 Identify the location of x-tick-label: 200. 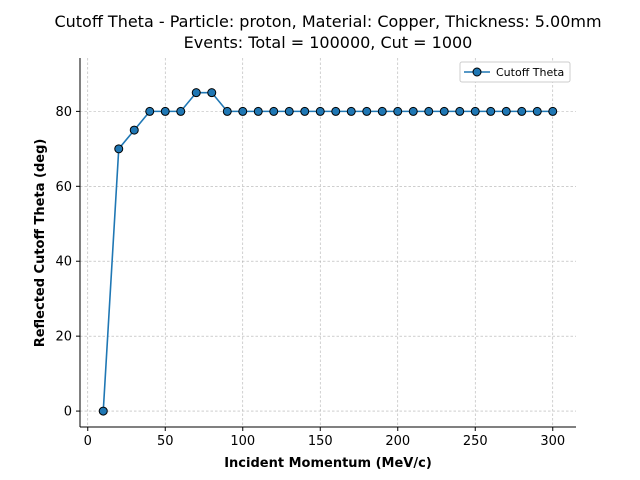
(397, 441).